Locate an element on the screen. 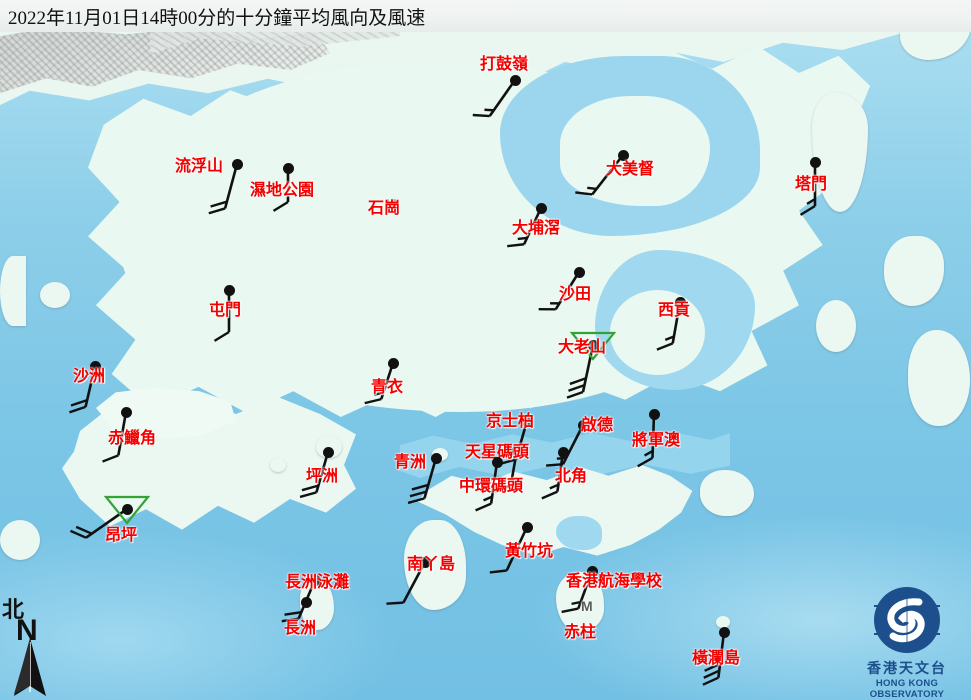 Image resolution: width=971 pixels, height=700 pixels. wind-barb-tsing-yi is located at coordinates (379, 383).